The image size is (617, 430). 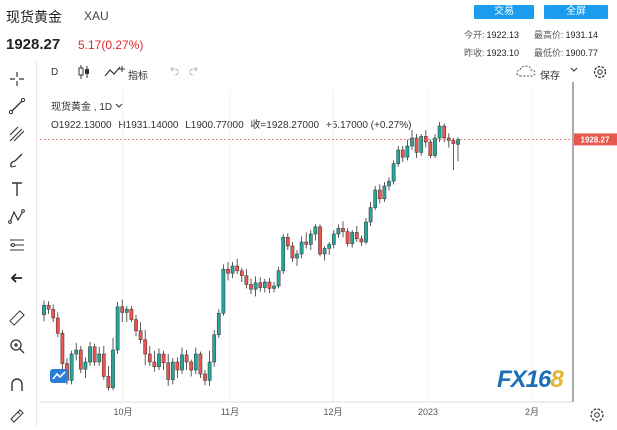 I want to click on legend-open: O1922.13000, so click(x=81, y=125).